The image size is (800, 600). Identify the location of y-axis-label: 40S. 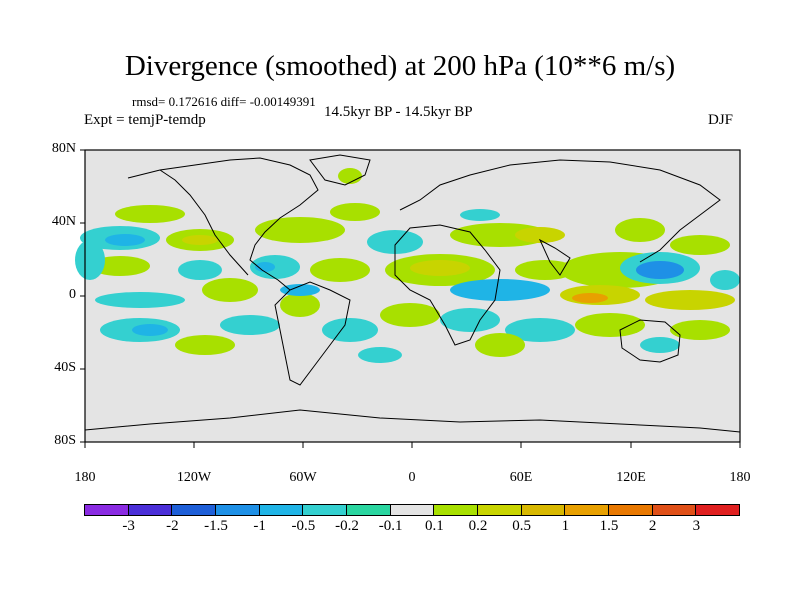
(65, 367).